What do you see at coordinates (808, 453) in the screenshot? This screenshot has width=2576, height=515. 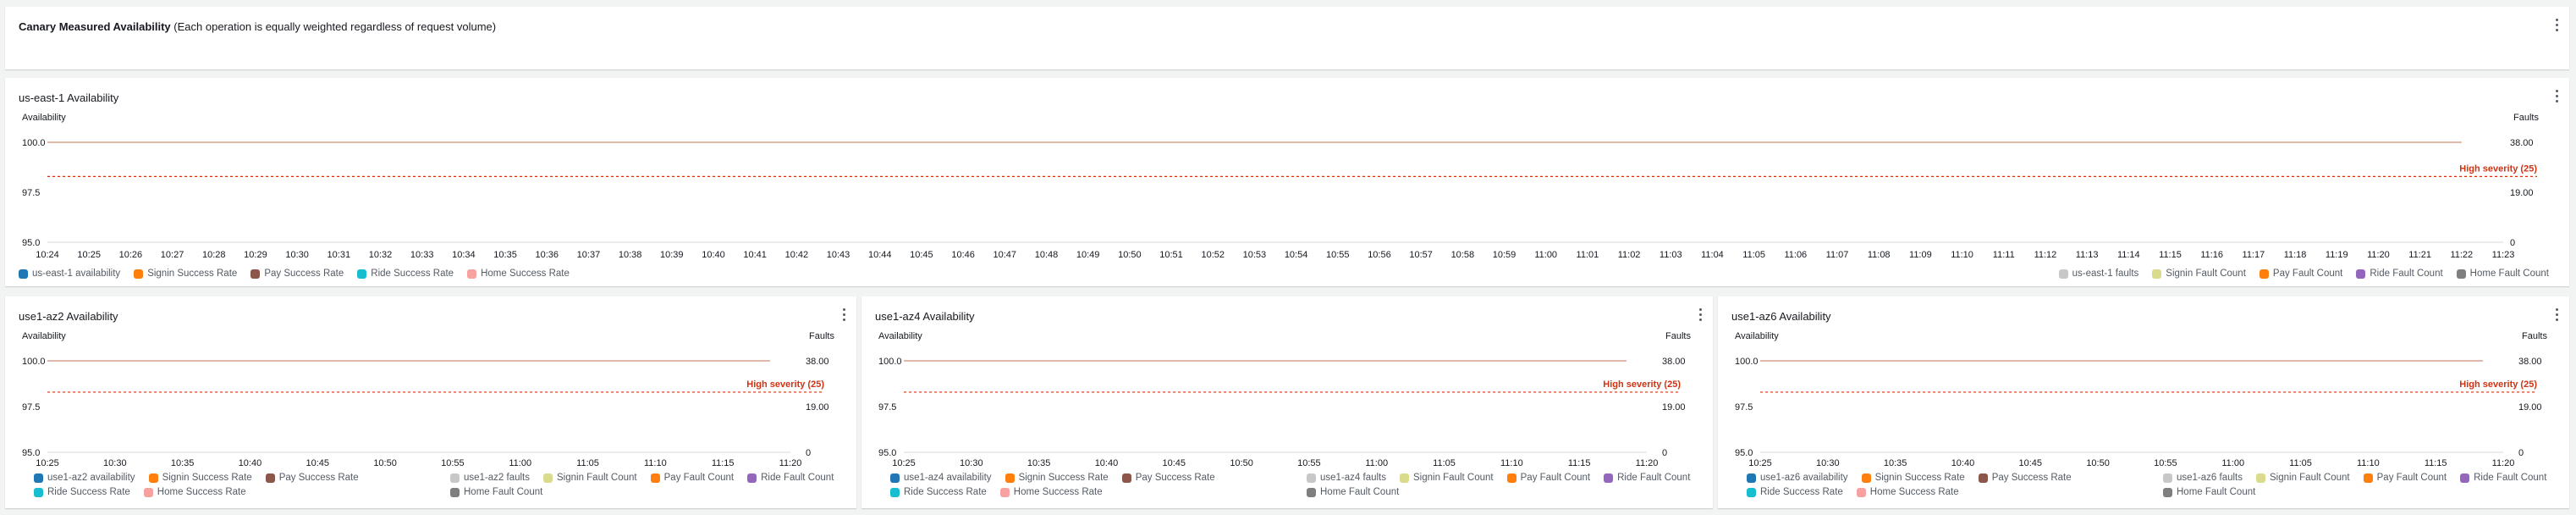 I see `y2-tick-label: 0` at bounding box center [808, 453].